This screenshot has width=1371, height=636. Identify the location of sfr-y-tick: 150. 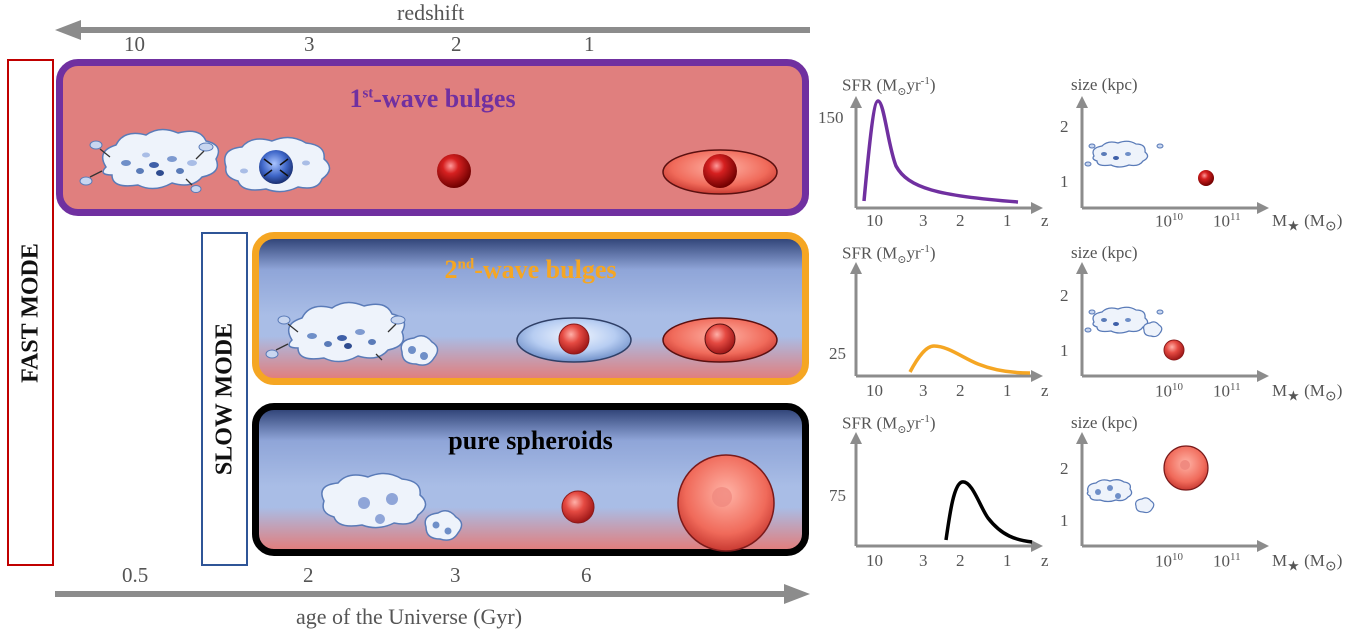
(831, 117).